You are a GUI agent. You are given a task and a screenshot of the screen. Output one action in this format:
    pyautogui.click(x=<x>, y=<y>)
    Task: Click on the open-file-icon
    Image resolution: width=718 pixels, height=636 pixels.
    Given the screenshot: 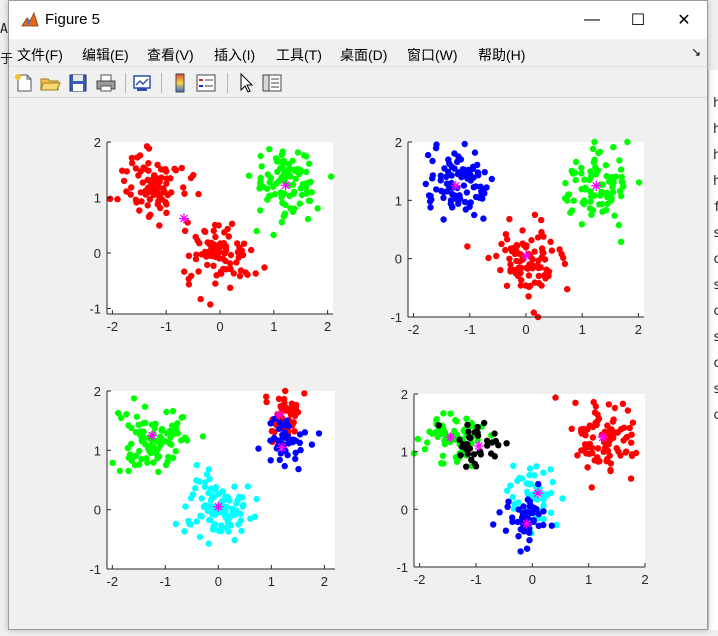 What is the action you would take?
    pyautogui.click(x=50, y=83)
    